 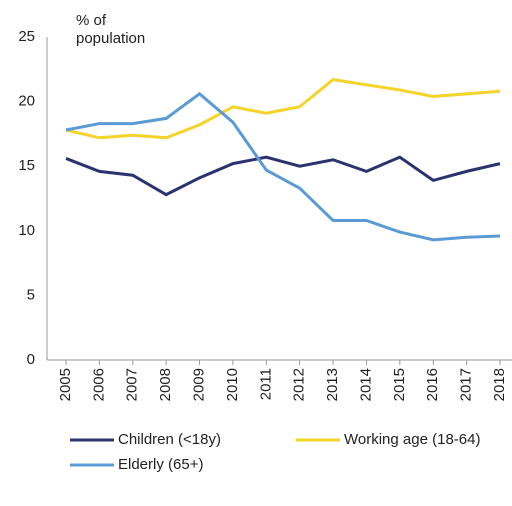 I want to click on x-tick-label: 2015, so click(x=399, y=384).